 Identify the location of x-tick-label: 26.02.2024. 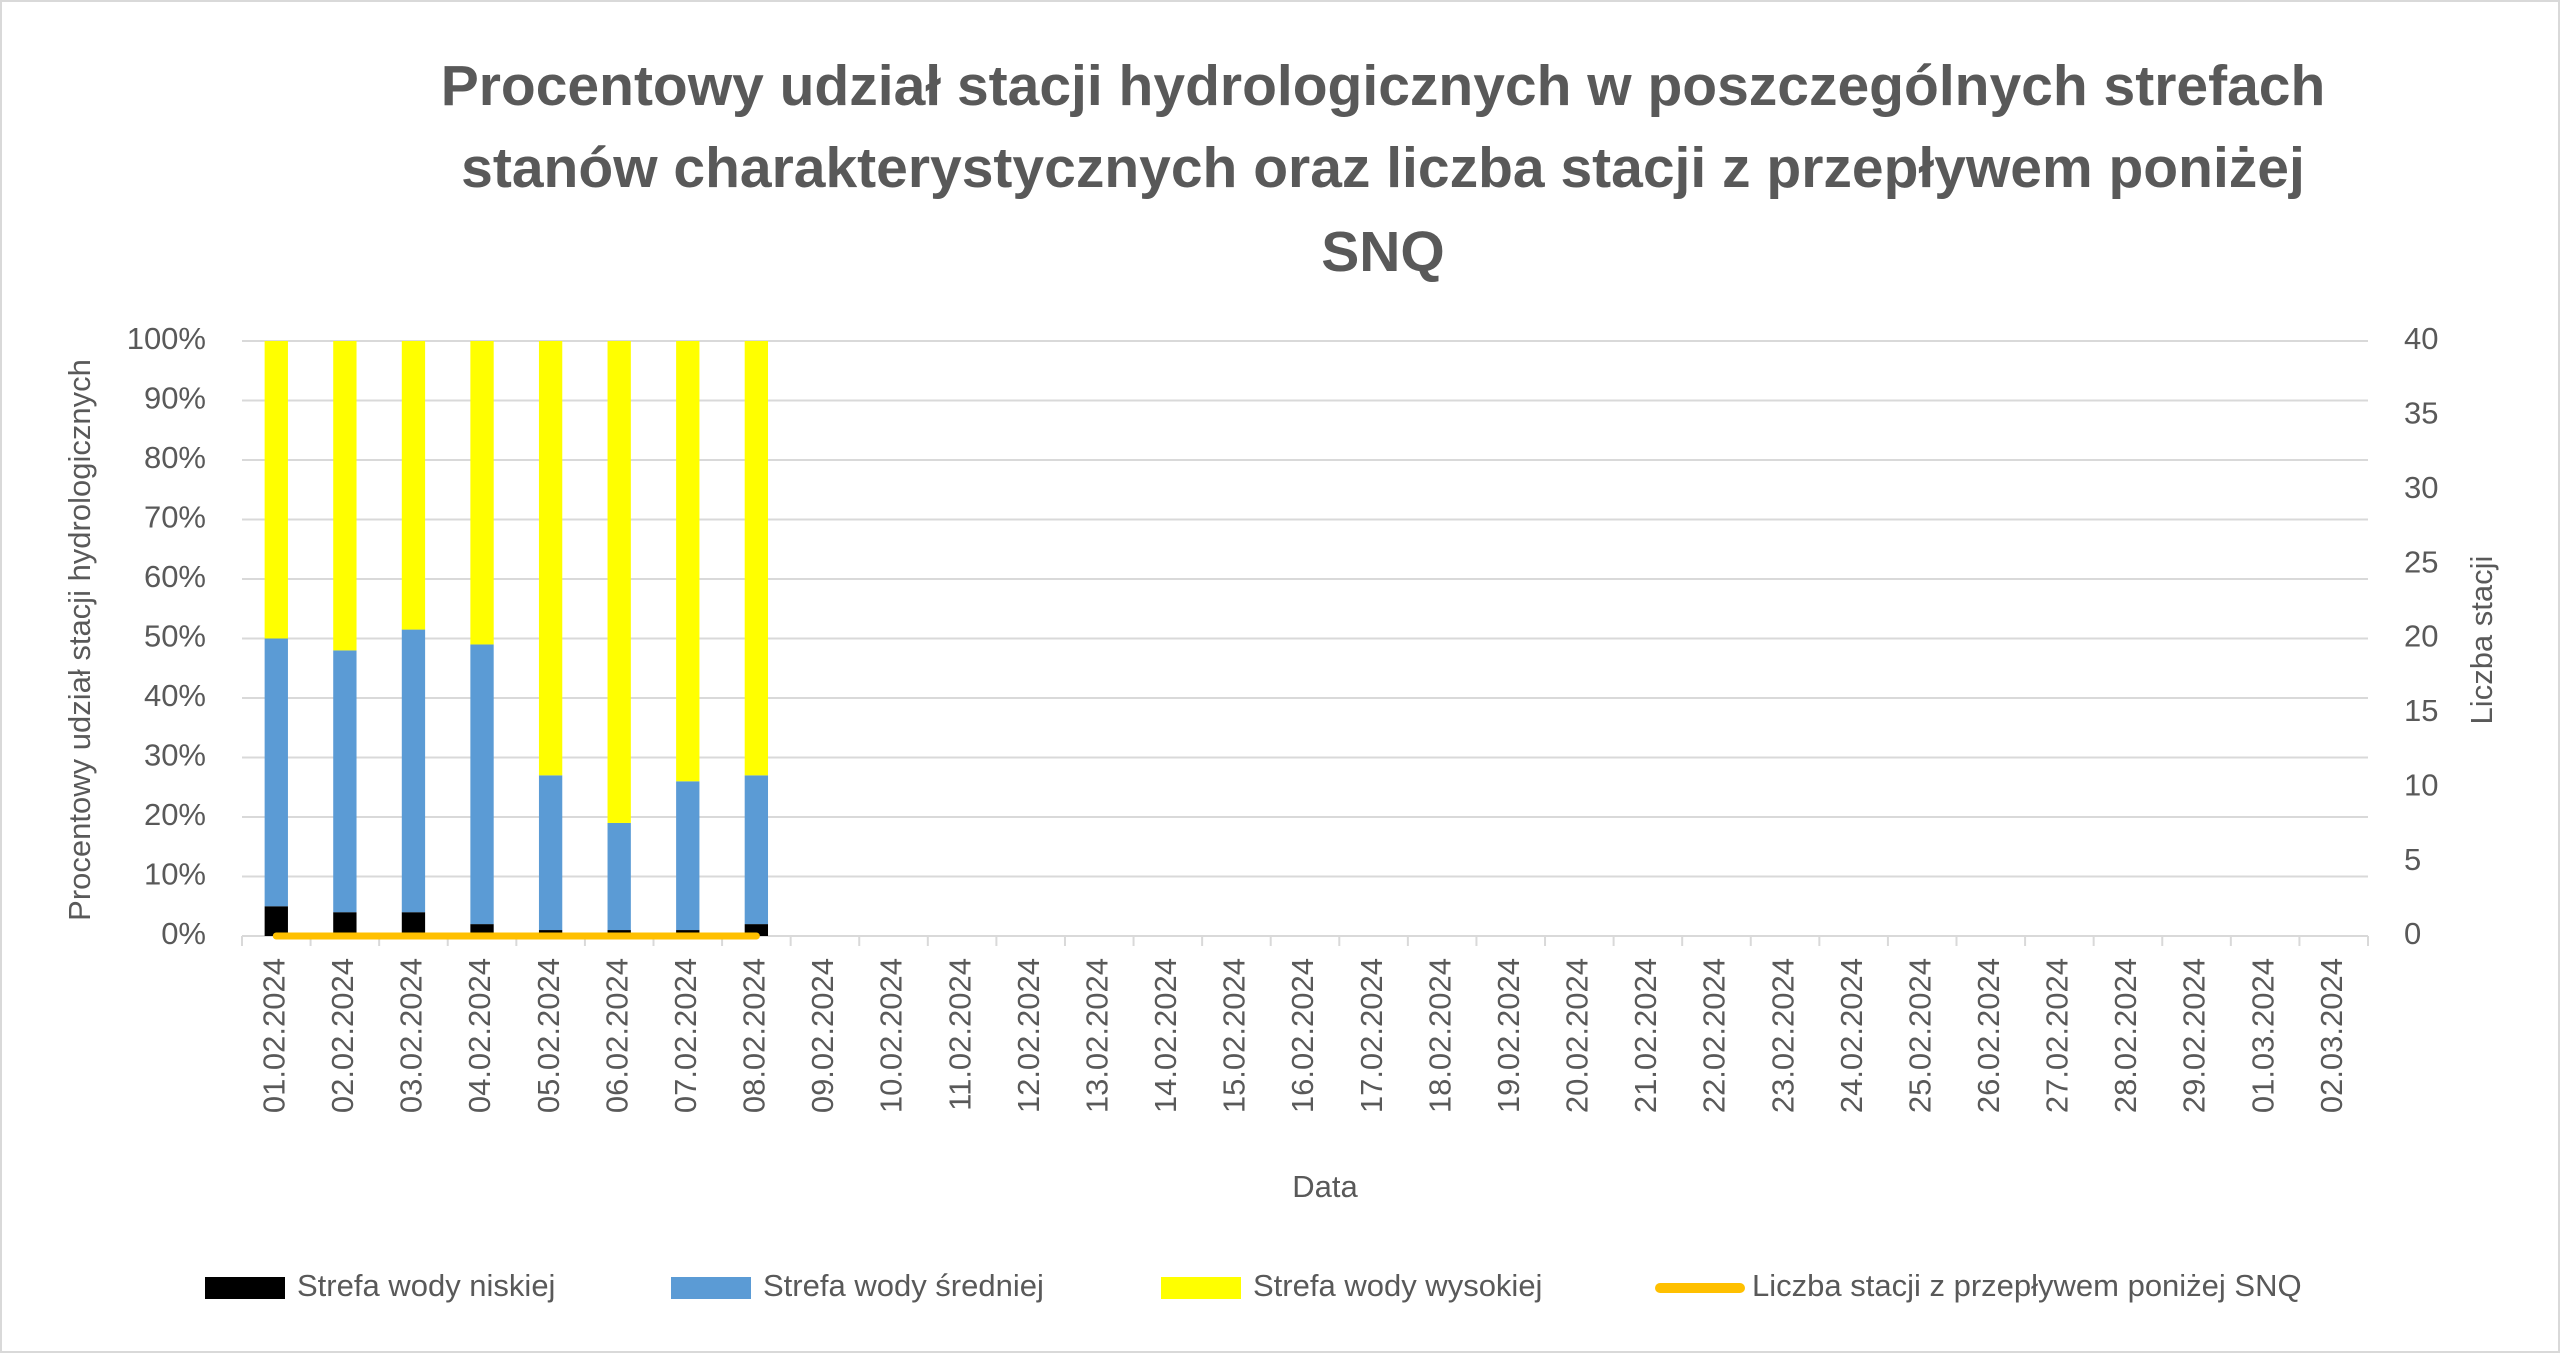
(1988, 1035).